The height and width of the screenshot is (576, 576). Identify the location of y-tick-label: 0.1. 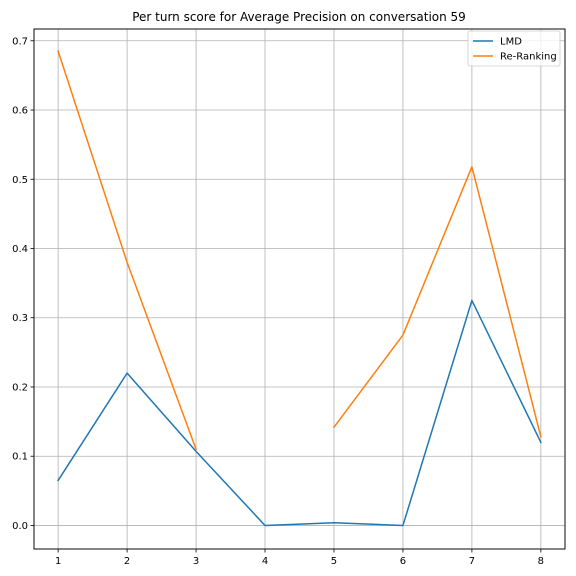
(20, 457).